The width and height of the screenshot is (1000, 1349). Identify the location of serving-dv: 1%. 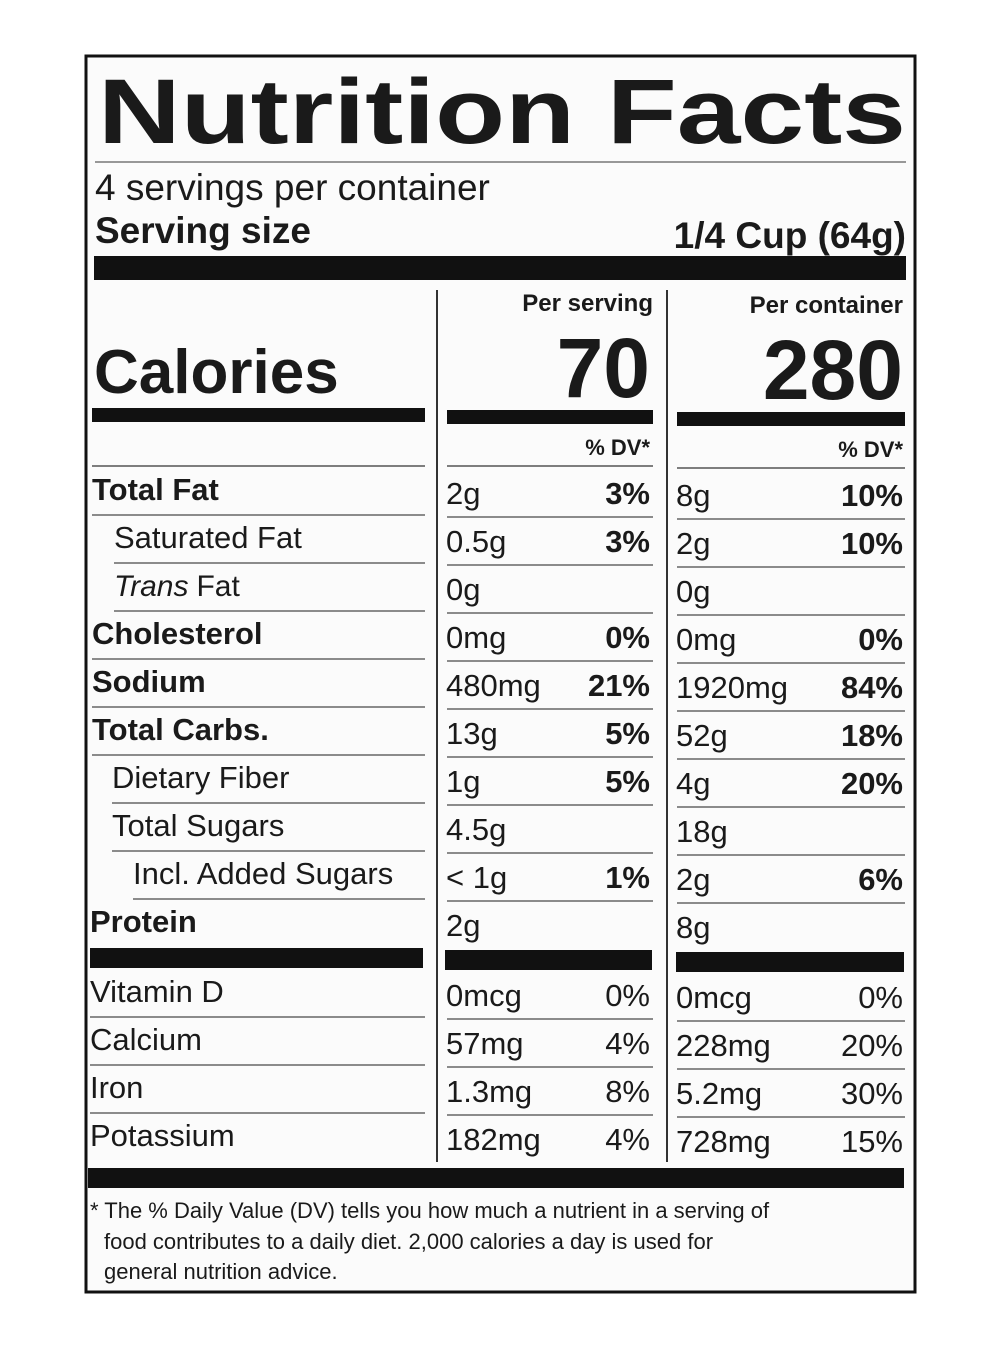
(627, 877).